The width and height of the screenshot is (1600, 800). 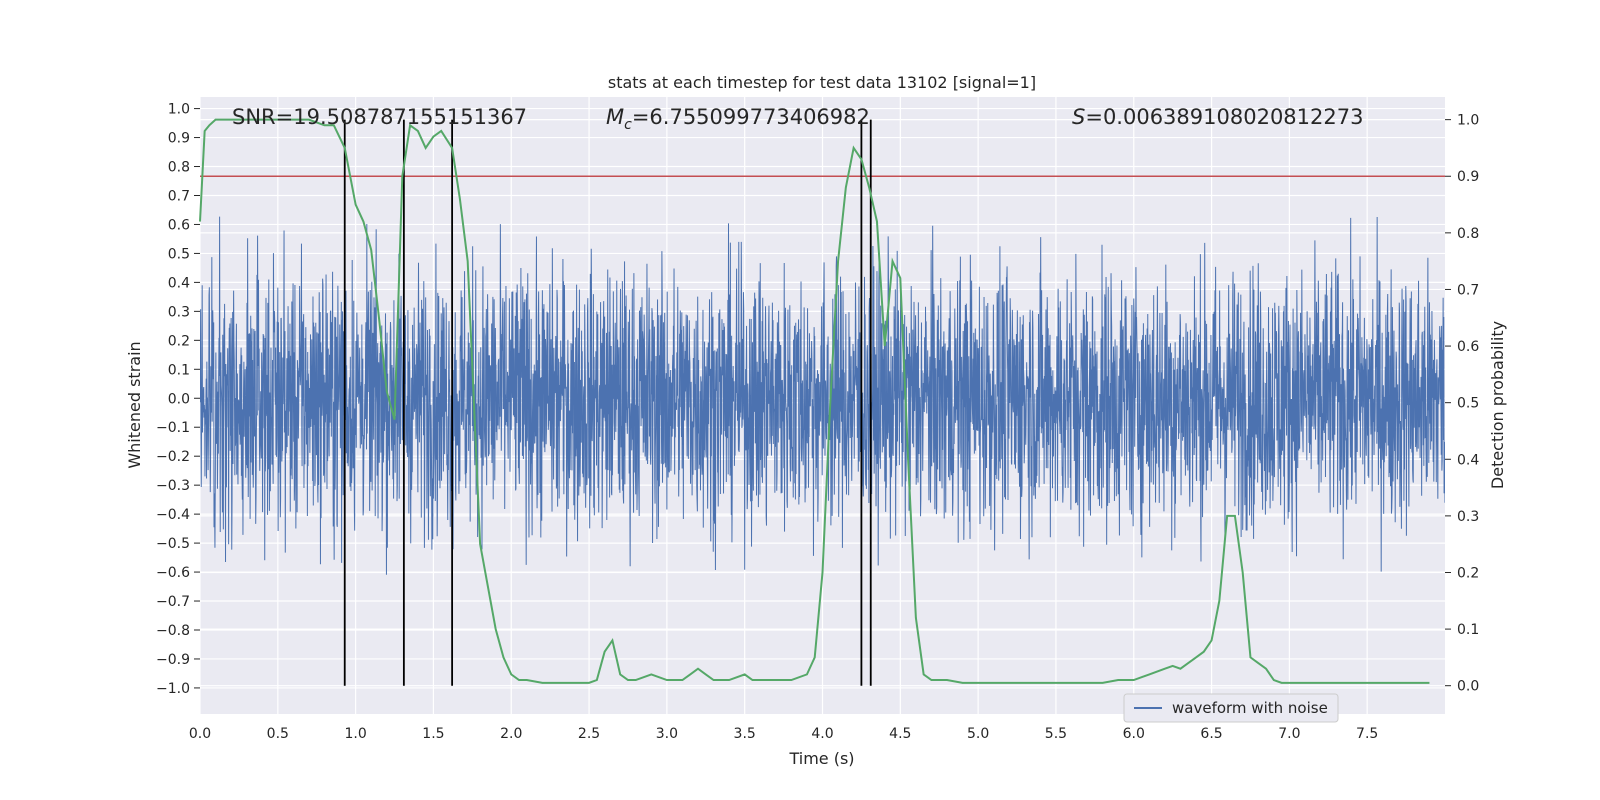 I want to click on x-tick-label: 5.5, so click(x=1056, y=734).